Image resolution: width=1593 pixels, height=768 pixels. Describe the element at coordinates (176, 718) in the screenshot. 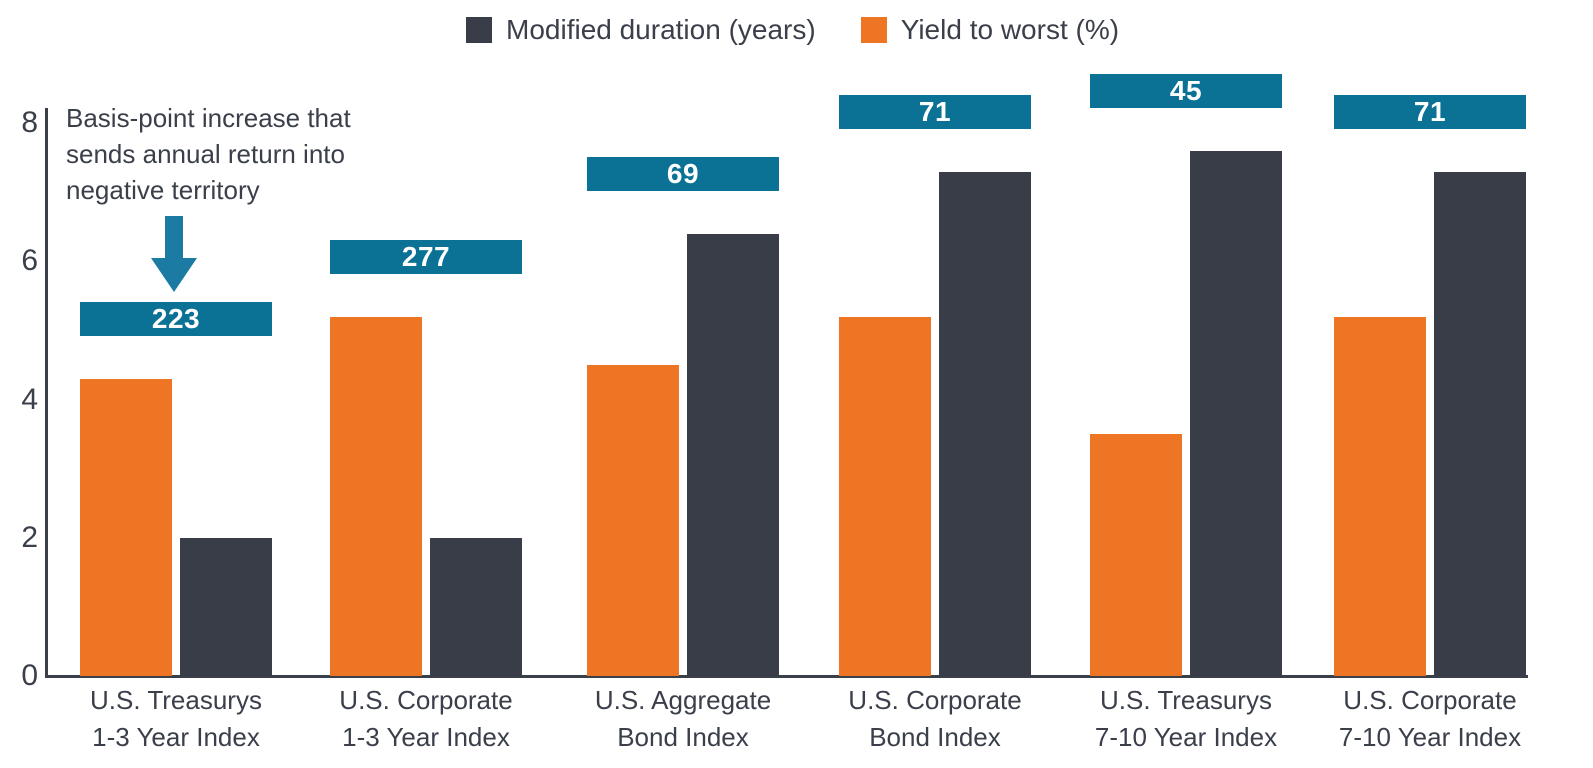

I see `category-label: U.S. Treasurys 1-3 Year Index` at that location.